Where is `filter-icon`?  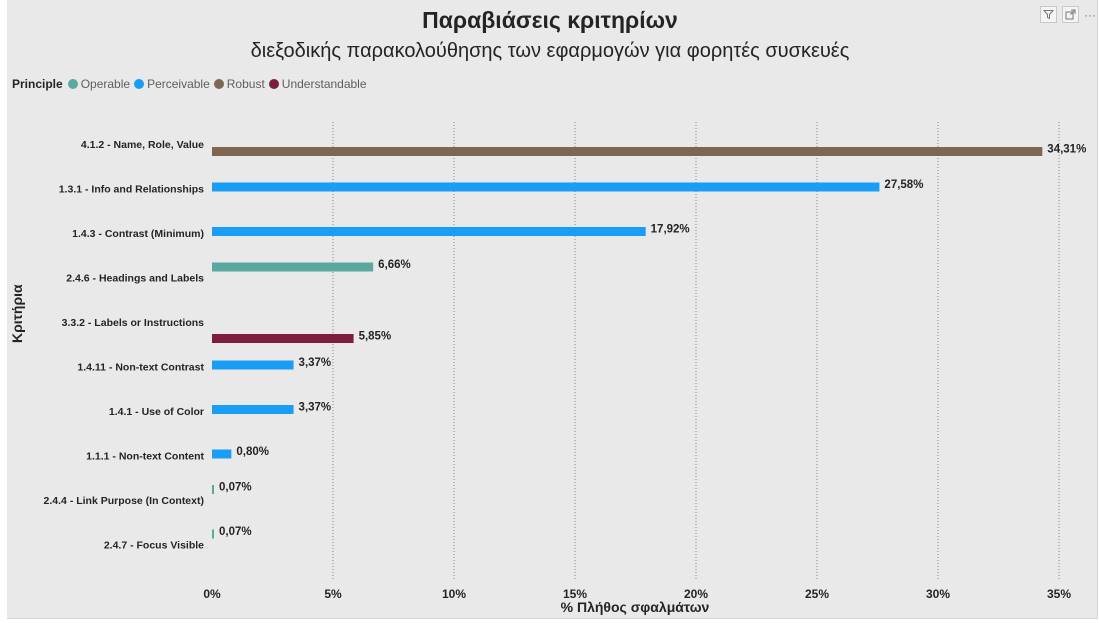 filter-icon is located at coordinates (1048, 14).